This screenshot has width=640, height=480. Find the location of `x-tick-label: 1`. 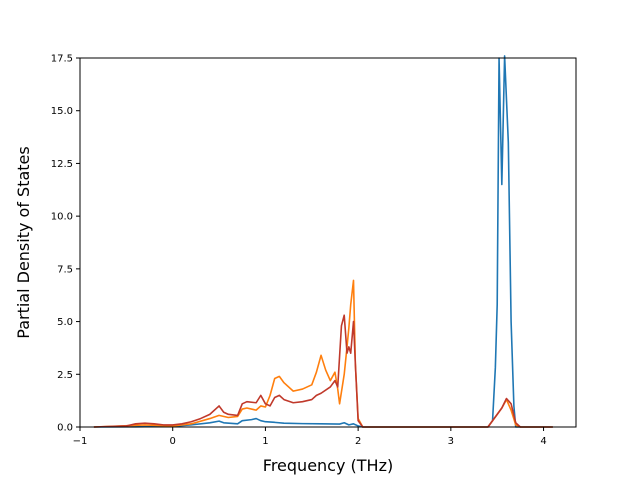

x-tick-label: 1 is located at coordinates (265, 441).